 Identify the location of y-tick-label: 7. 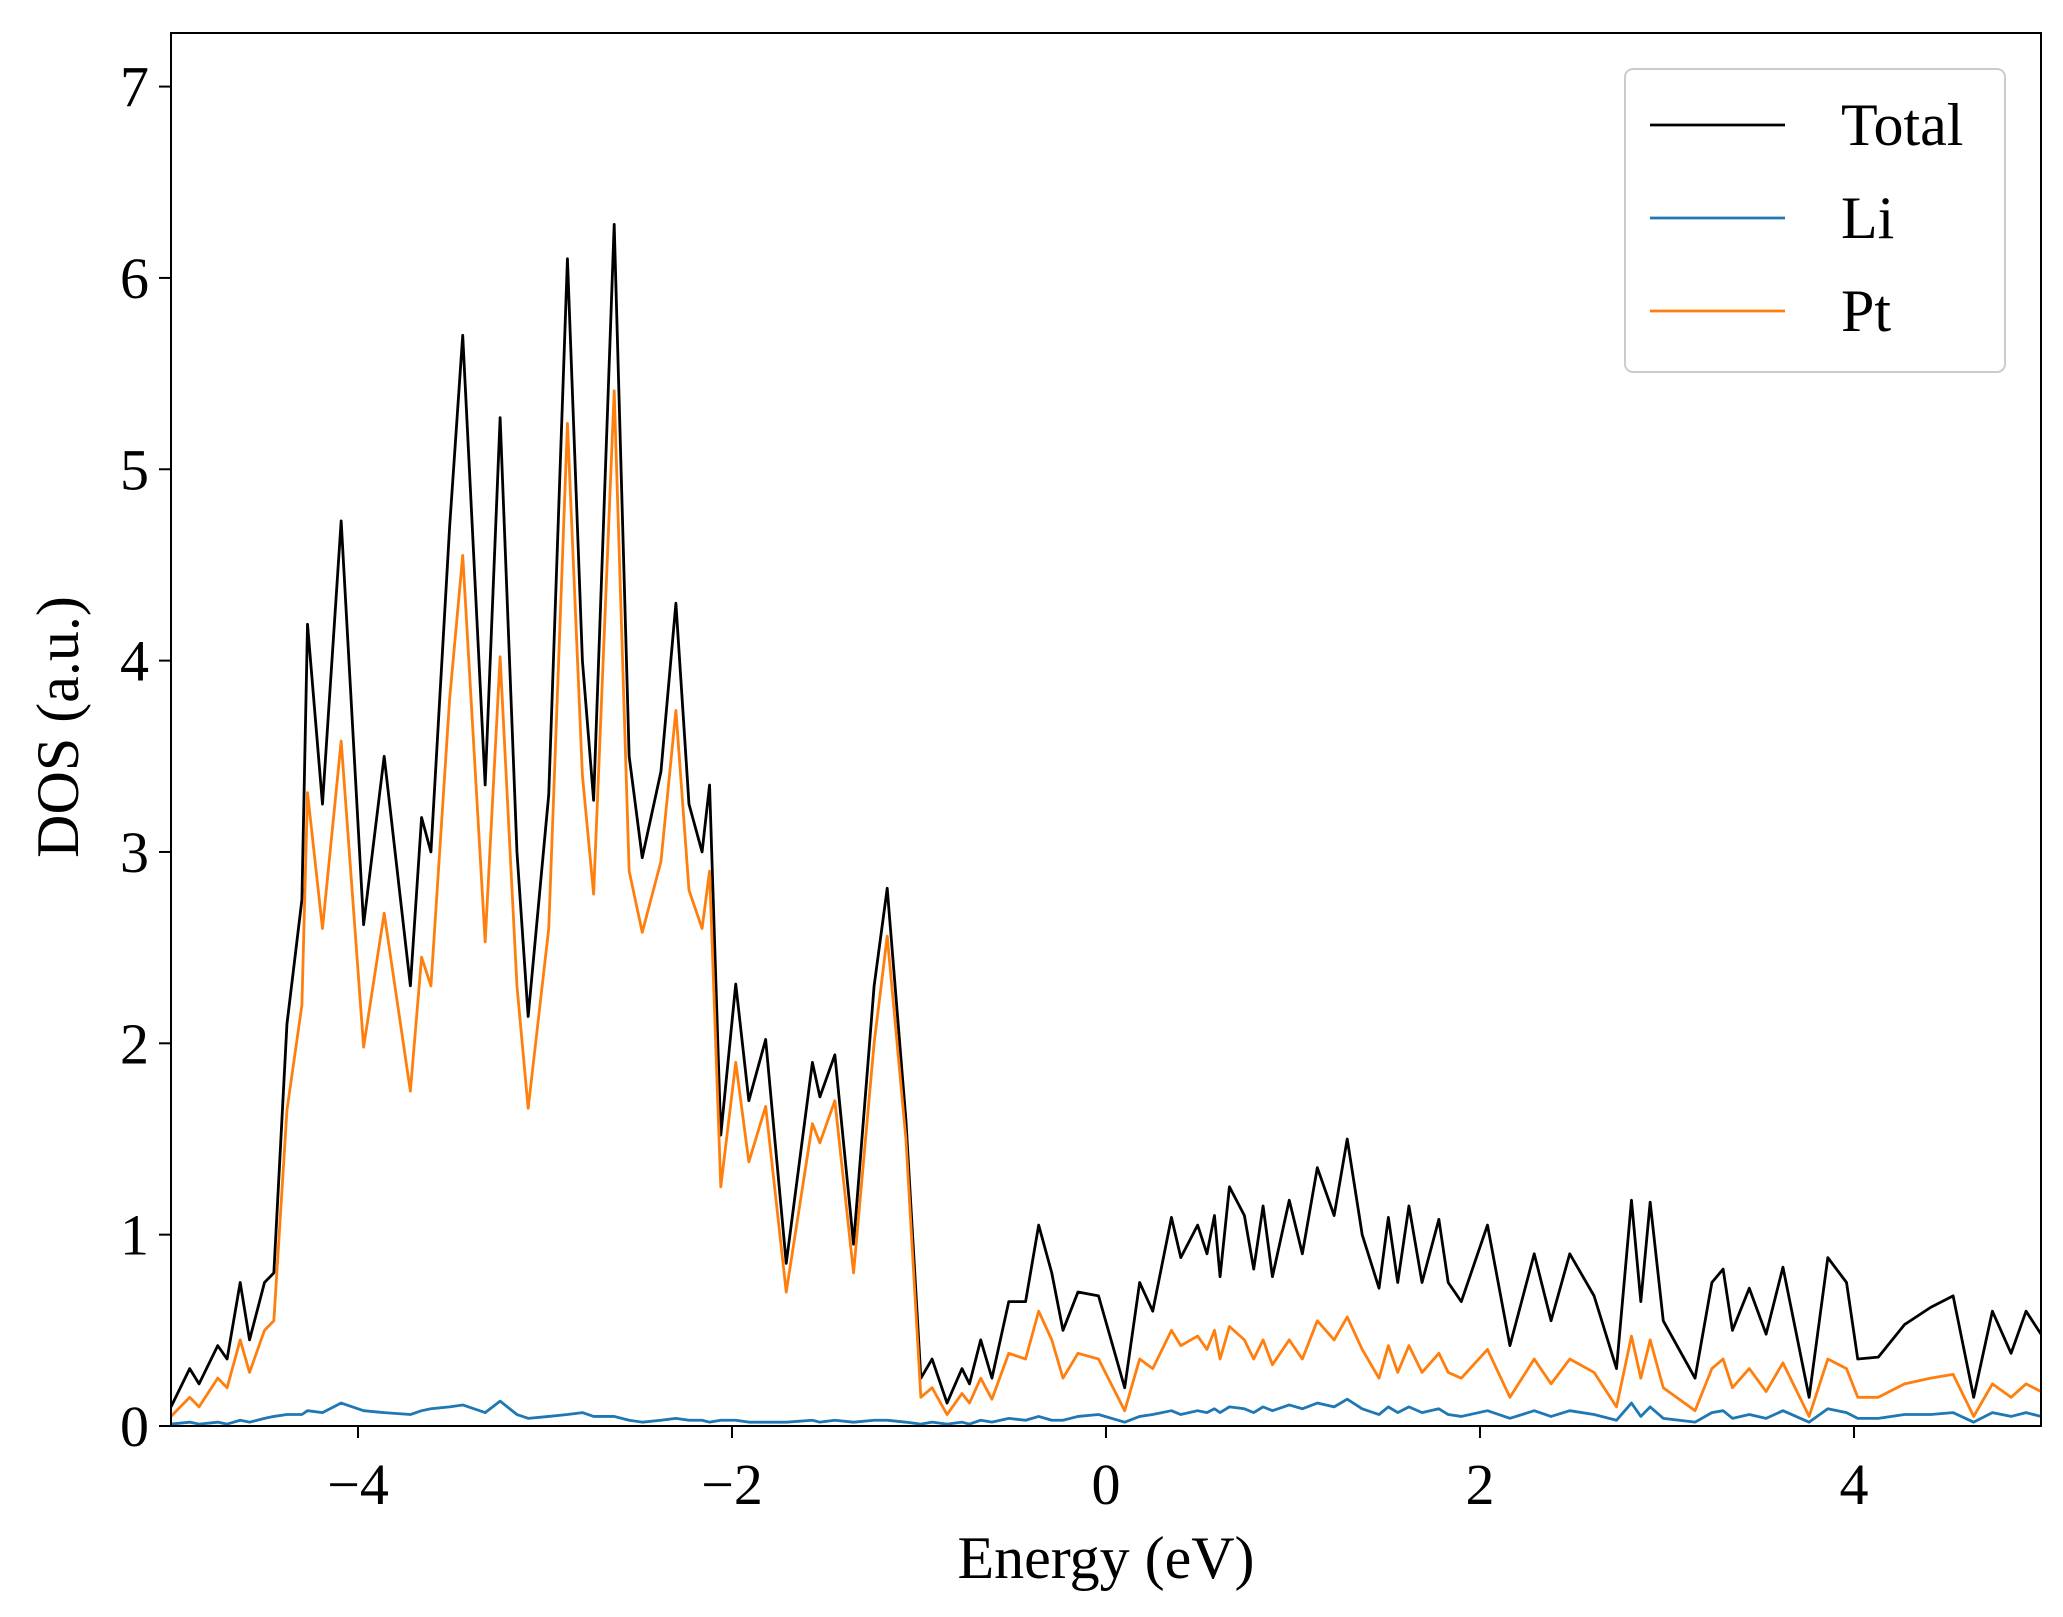
(134, 87).